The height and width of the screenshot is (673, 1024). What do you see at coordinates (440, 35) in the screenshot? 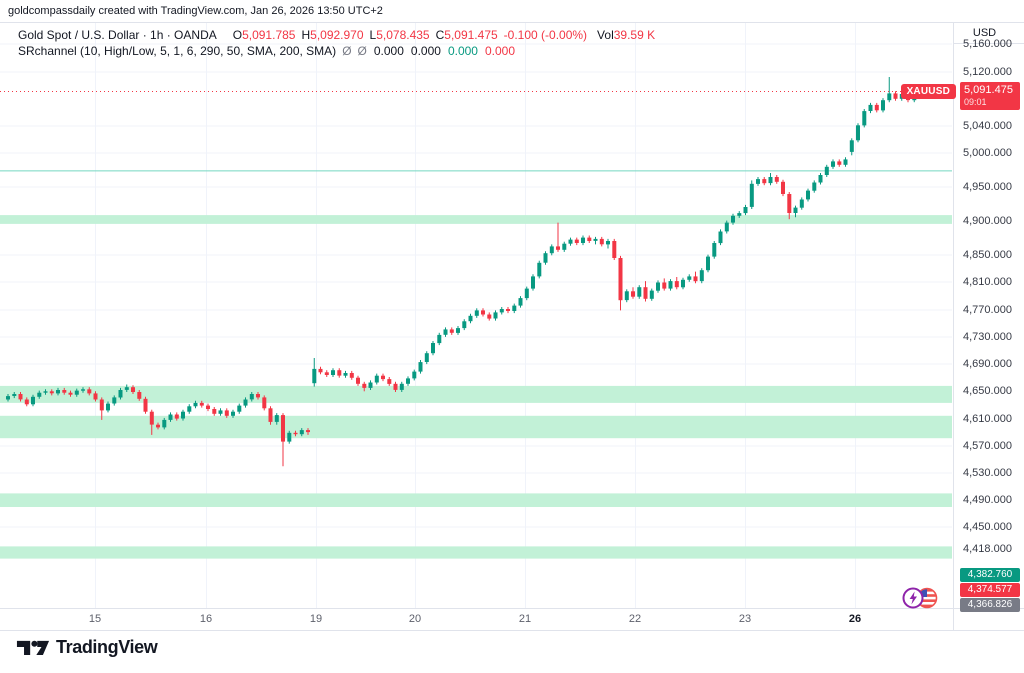
I see `close-label: C` at bounding box center [440, 35].